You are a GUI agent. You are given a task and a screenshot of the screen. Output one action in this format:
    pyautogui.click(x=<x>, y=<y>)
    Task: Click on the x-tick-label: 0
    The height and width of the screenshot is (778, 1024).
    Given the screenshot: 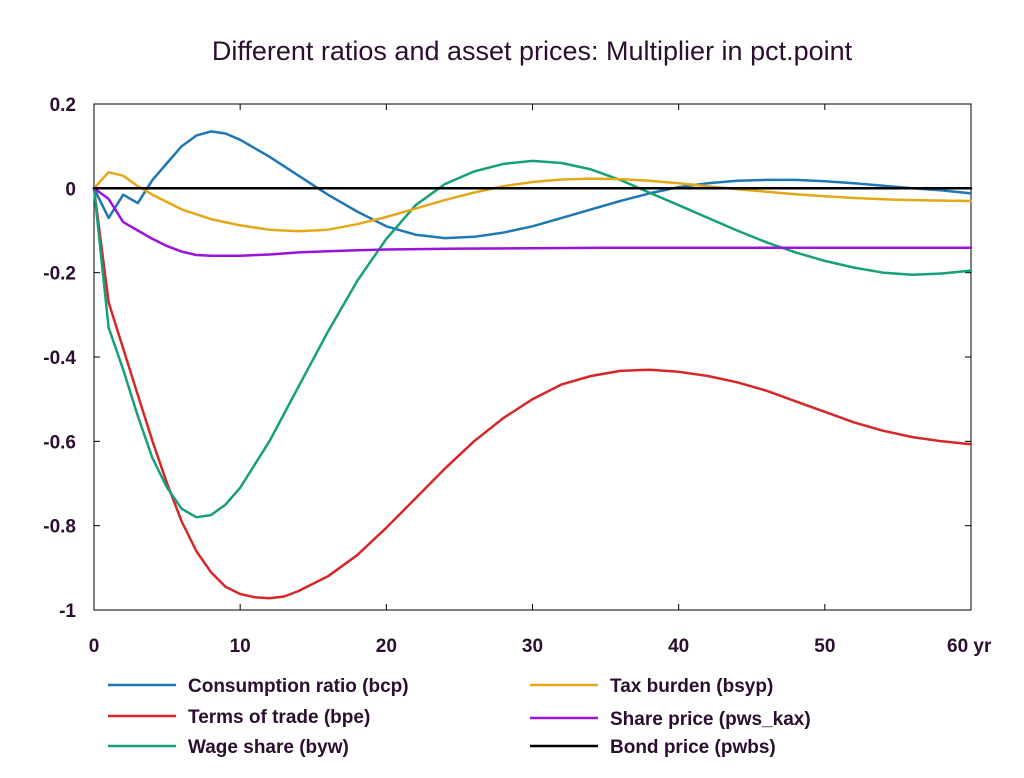 What is the action you would take?
    pyautogui.click(x=94, y=646)
    